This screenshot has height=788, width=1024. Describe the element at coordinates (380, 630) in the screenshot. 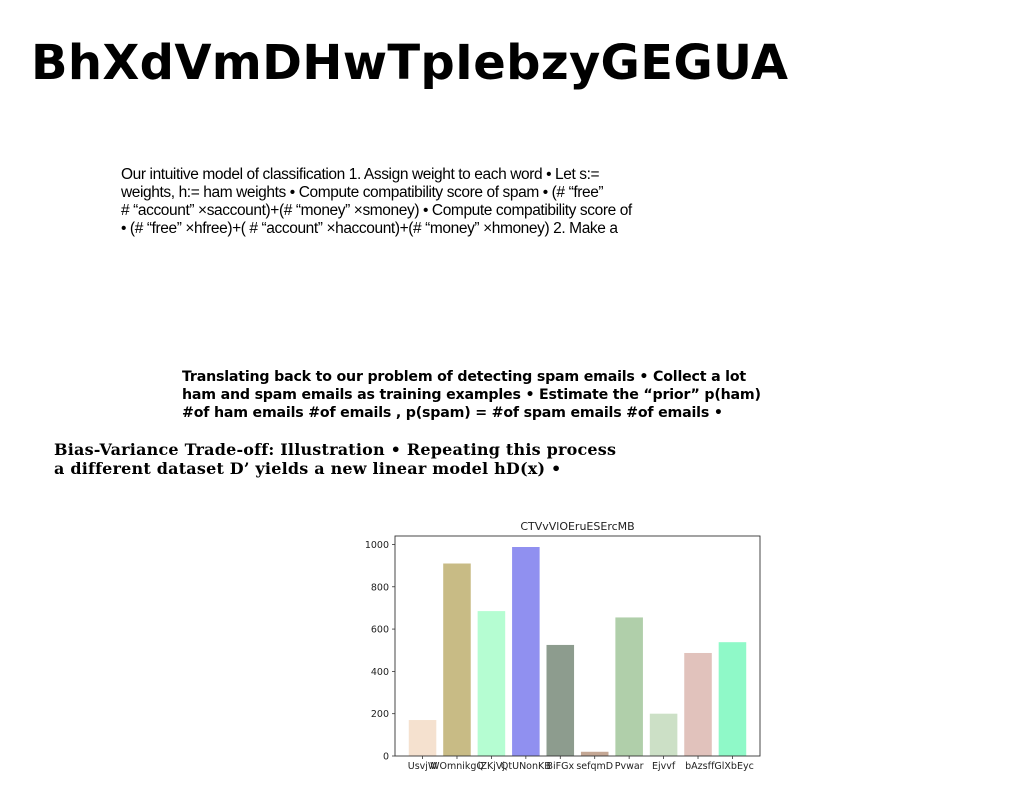

I see `y-tick-label: 600` at that location.